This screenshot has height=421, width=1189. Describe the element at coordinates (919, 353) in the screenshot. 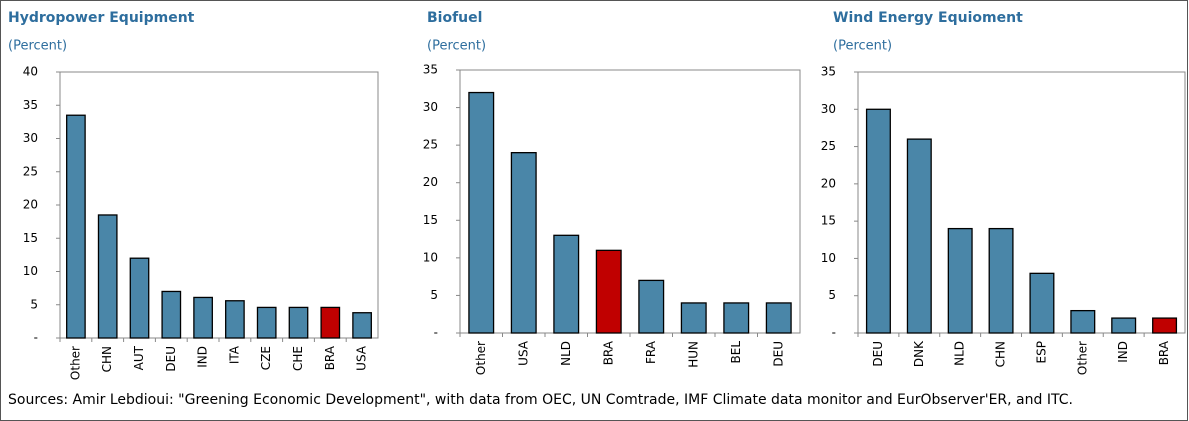

I see `x-tick-label: DNK` at that location.